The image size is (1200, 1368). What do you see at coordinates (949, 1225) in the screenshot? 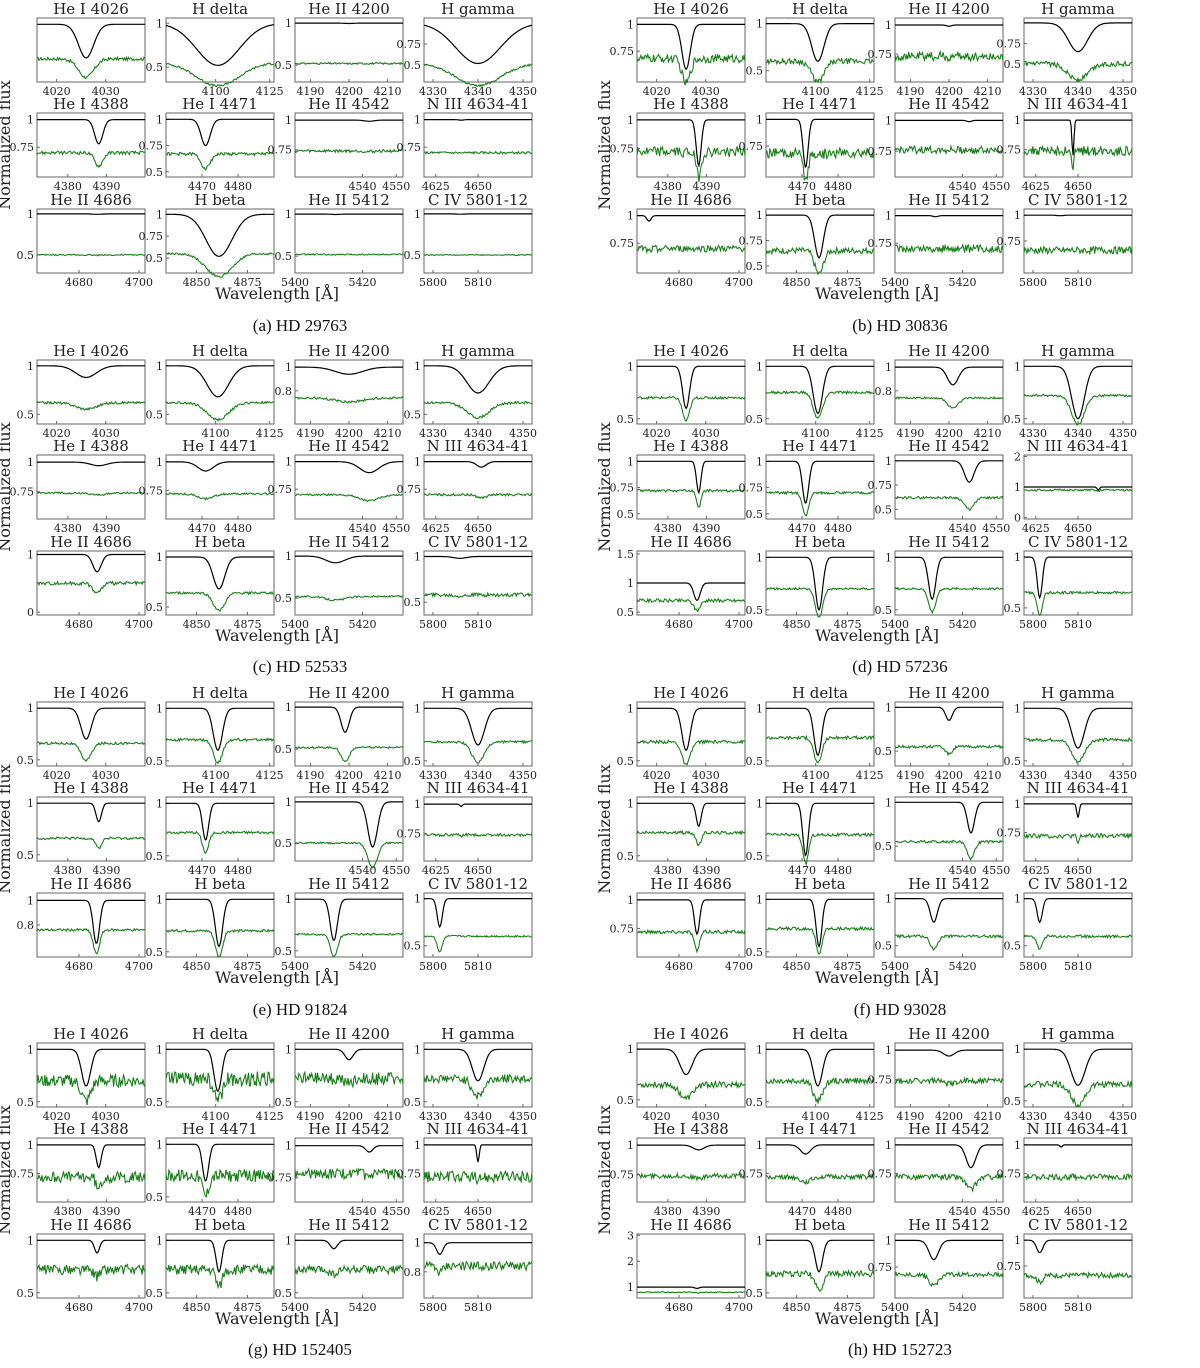
I see `panel-title: He II 5412` at bounding box center [949, 1225].